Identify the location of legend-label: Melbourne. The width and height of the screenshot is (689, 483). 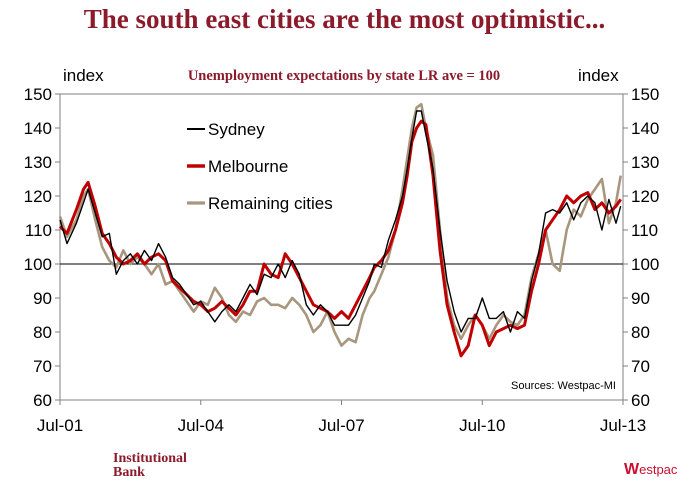
(248, 166).